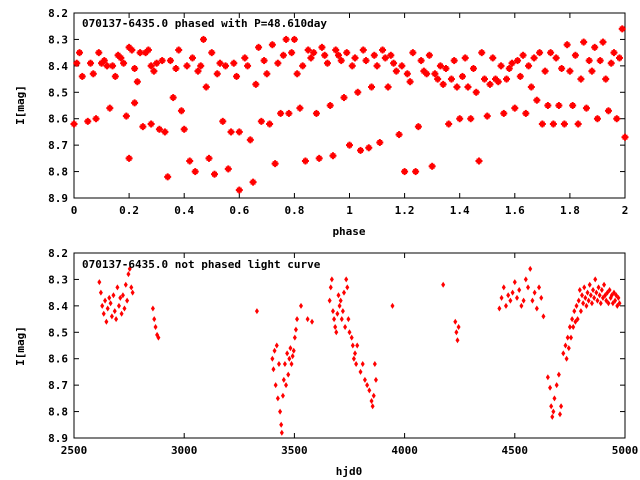 The width and height of the screenshot is (640, 480). I want to click on x-tick-label: 1.2, so click(405, 210).